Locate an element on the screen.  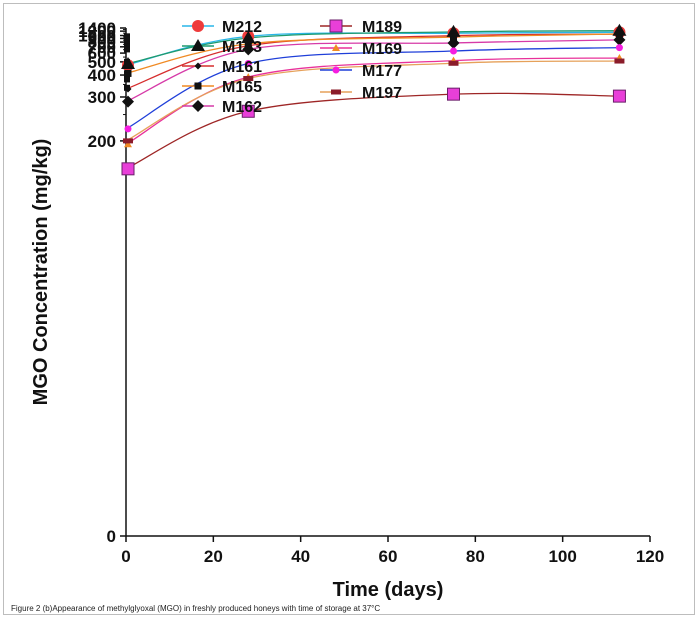
legend-item-m169: M169 is located at coordinates (361, 49).